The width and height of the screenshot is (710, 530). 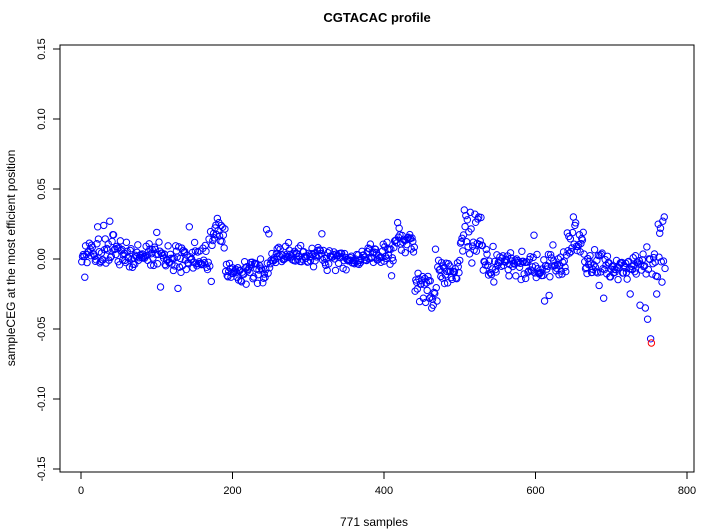 I want to click on y-tick-label: -0.05, so click(x=42, y=328).